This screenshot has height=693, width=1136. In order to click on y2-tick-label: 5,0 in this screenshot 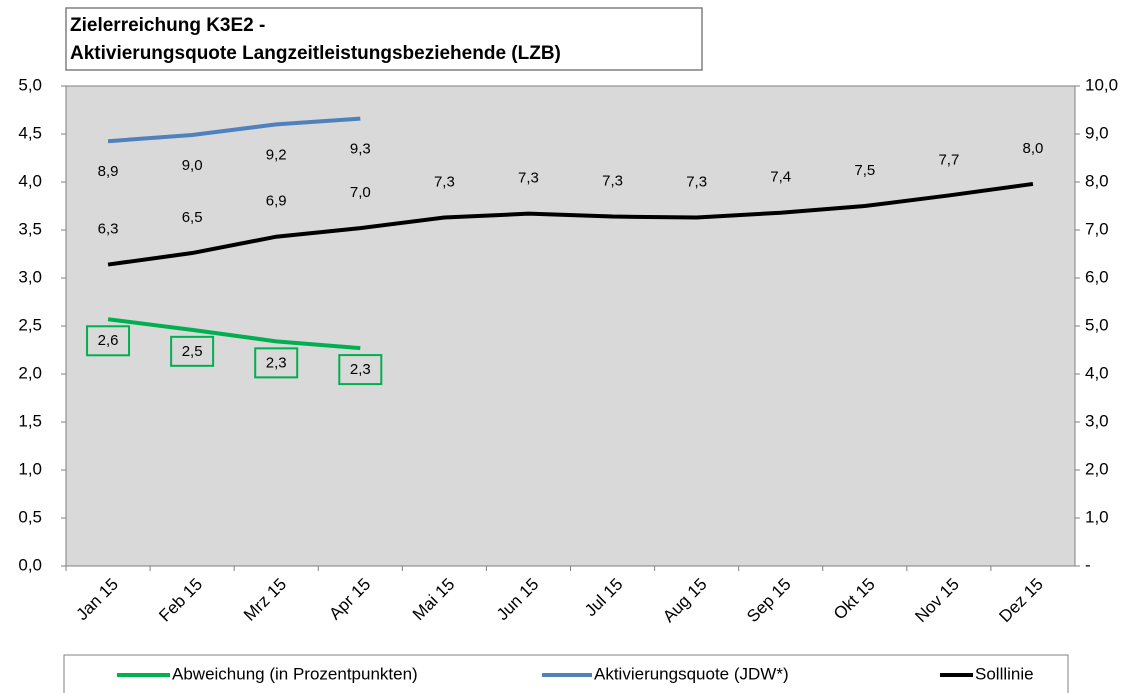, I will do `click(1097, 324)`.